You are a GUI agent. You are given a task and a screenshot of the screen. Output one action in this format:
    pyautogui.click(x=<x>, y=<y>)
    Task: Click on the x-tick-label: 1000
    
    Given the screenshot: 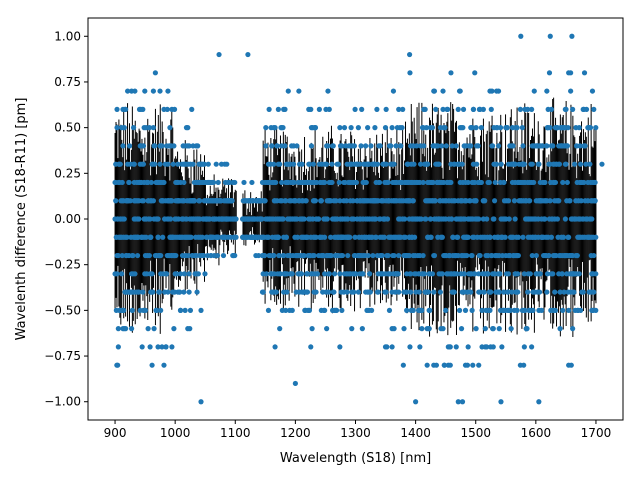 What is the action you would take?
    pyautogui.click(x=175, y=433)
    